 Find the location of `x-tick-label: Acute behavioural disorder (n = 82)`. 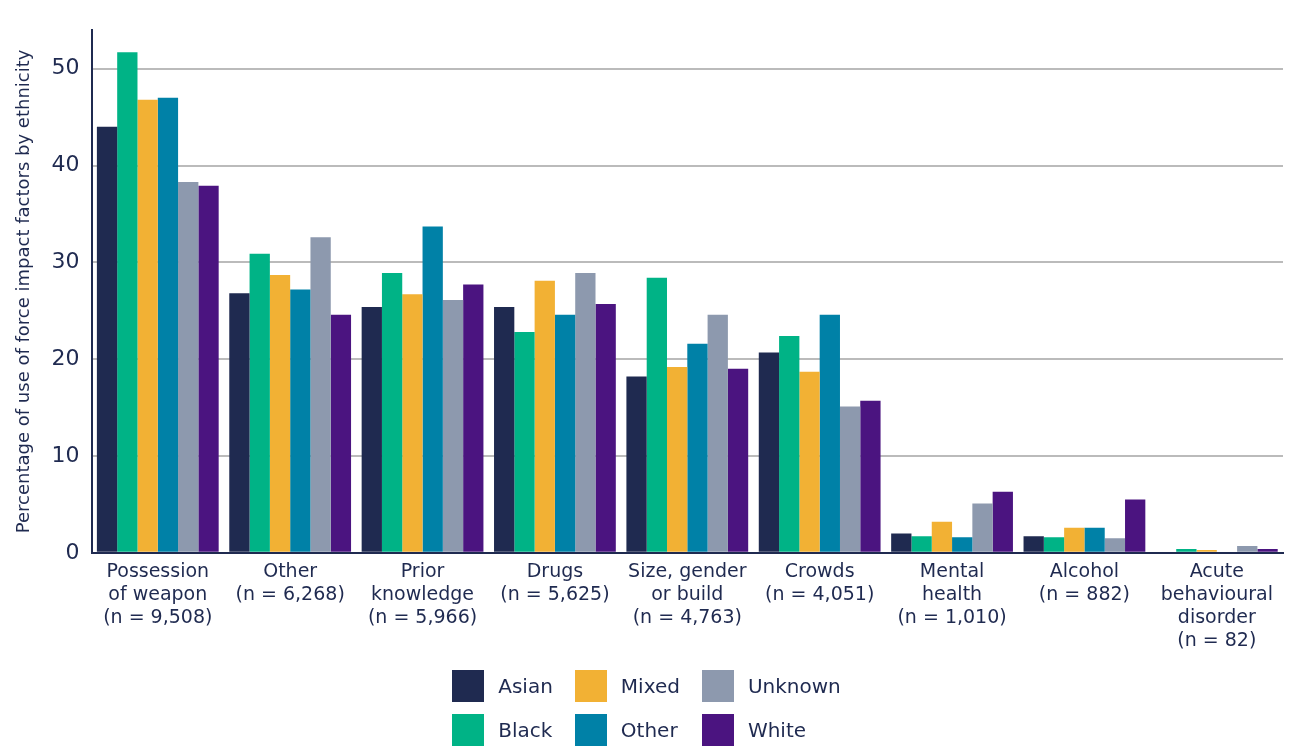

x-tick-label: Acute behavioural disorder (n = 82) is located at coordinates (1216, 604).